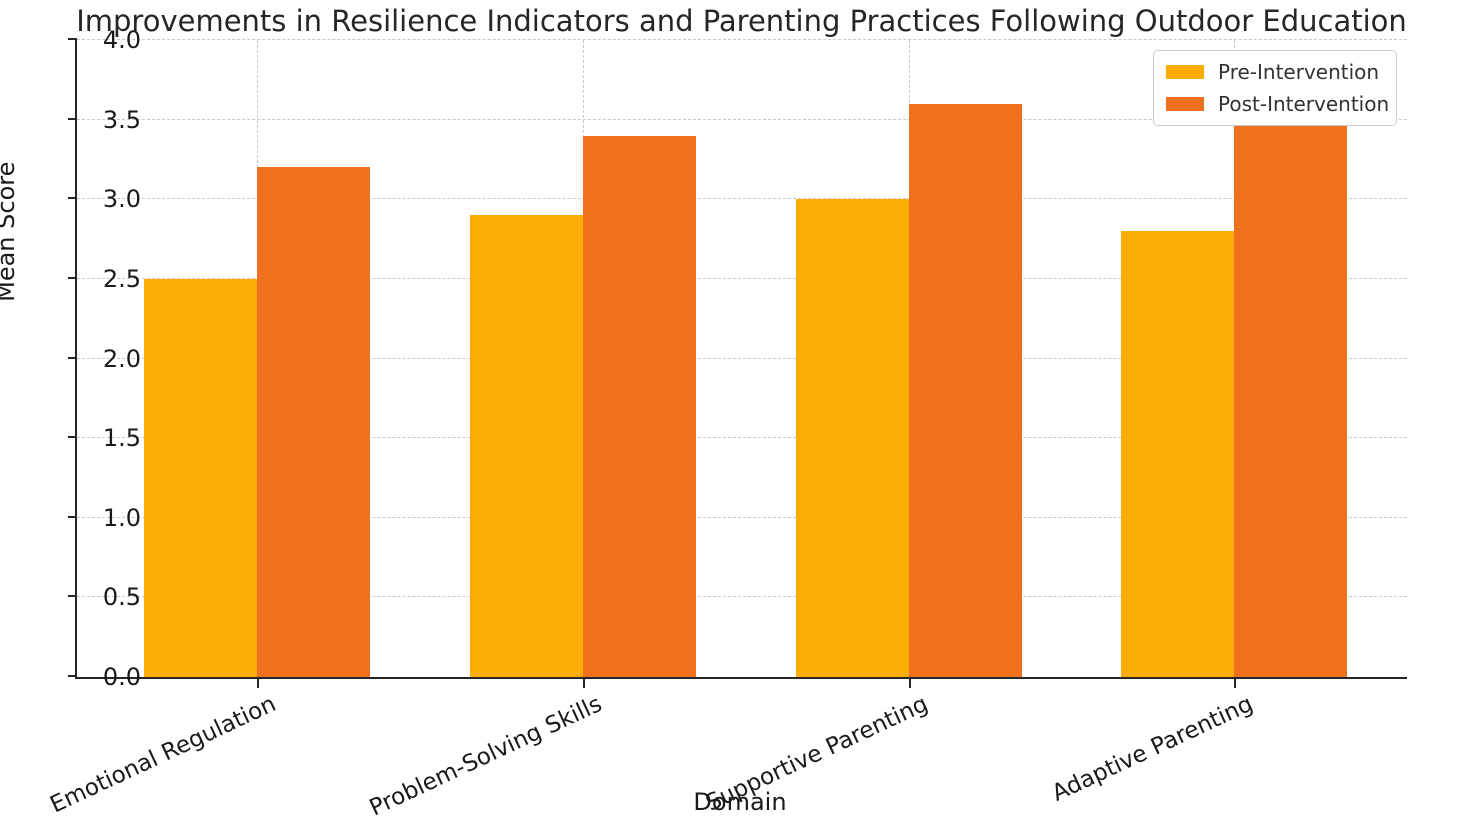  Describe the element at coordinates (1185, 72) in the screenshot. I see `pre-intervention-swatch-icon` at that location.